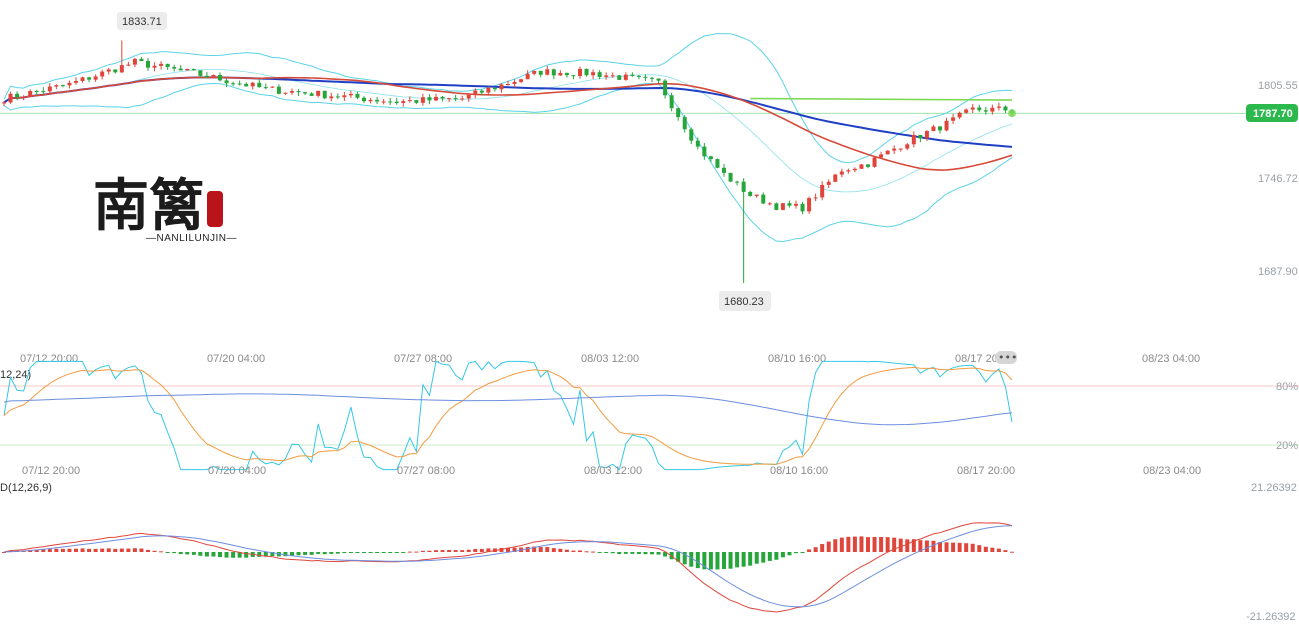 This screenshot has width=1299, height=627. I want to click on kdj-level-label: 20%, so click(1287, 446).